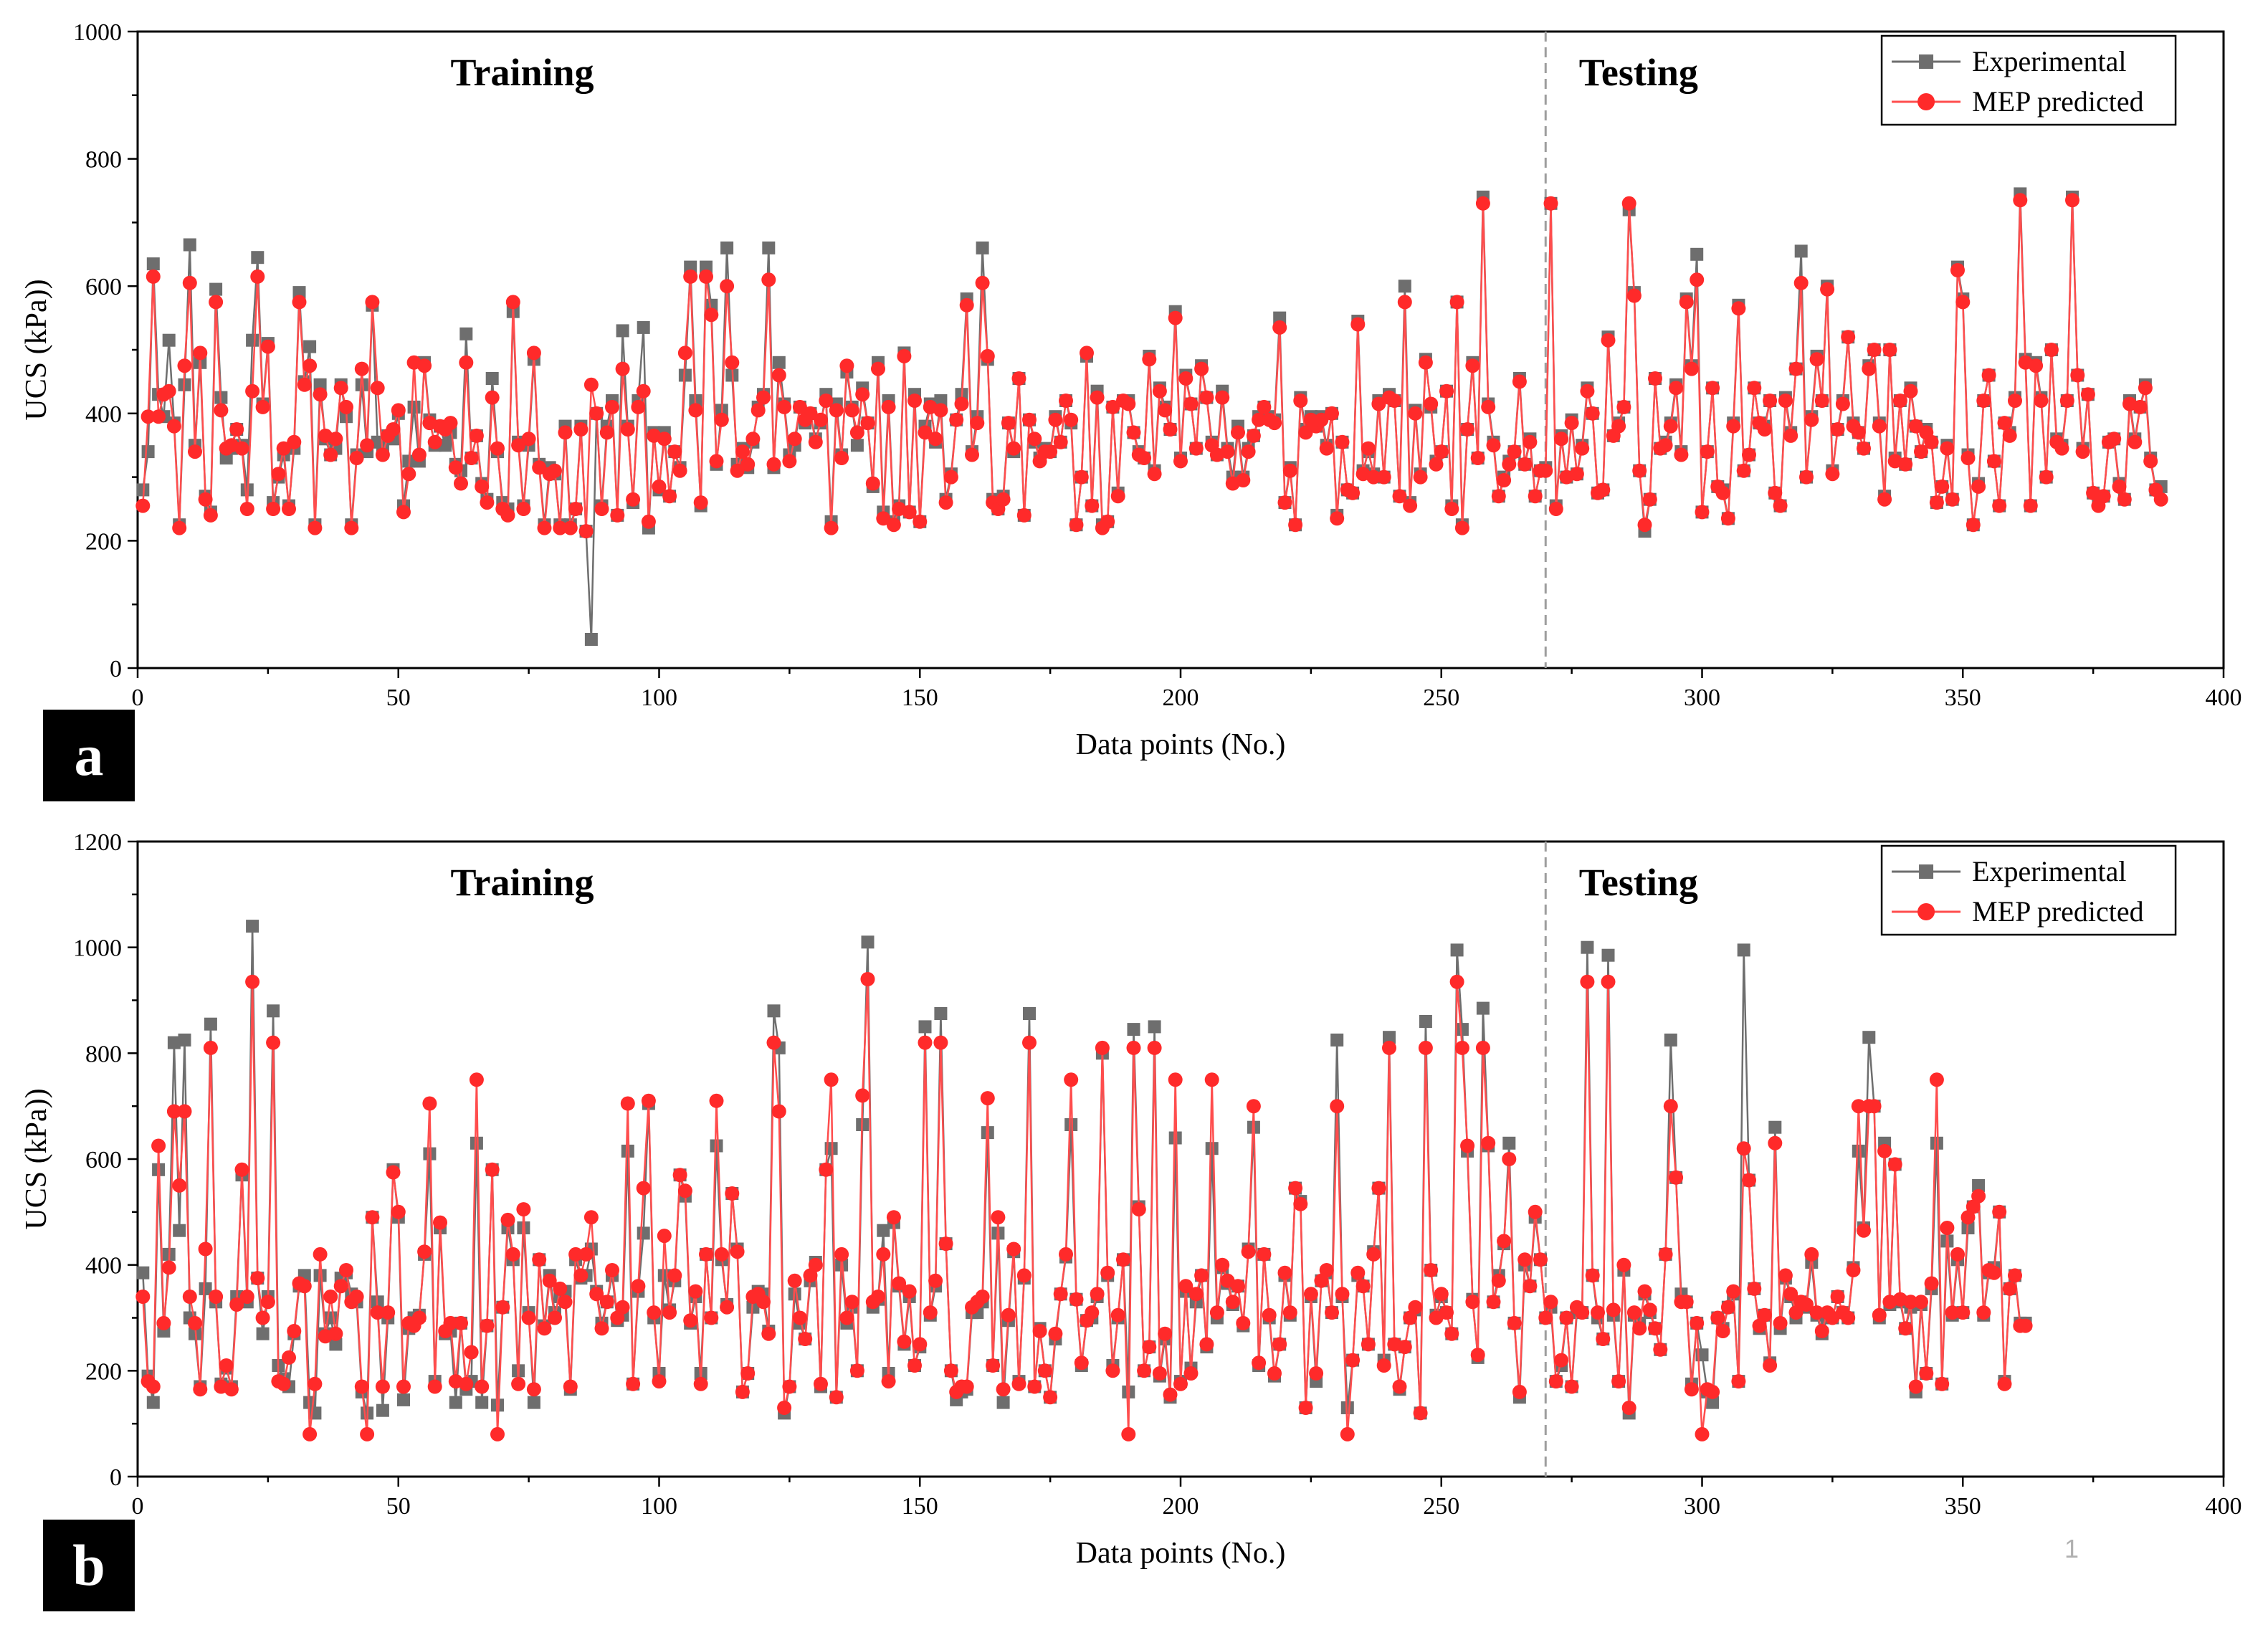  I want to click on panel-a-badge: a, so click(89, 755).